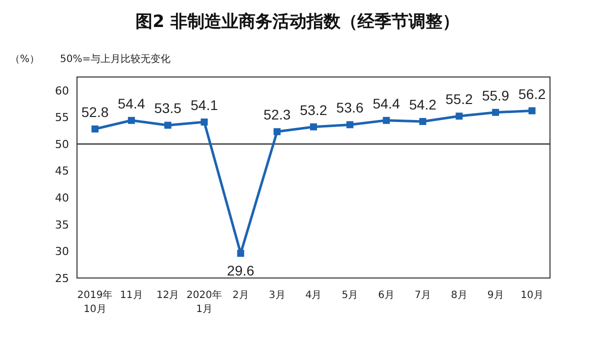 The height and width of the screenshot is (363, 595). I want to click on data-label: 55.9, so click(496, 95).